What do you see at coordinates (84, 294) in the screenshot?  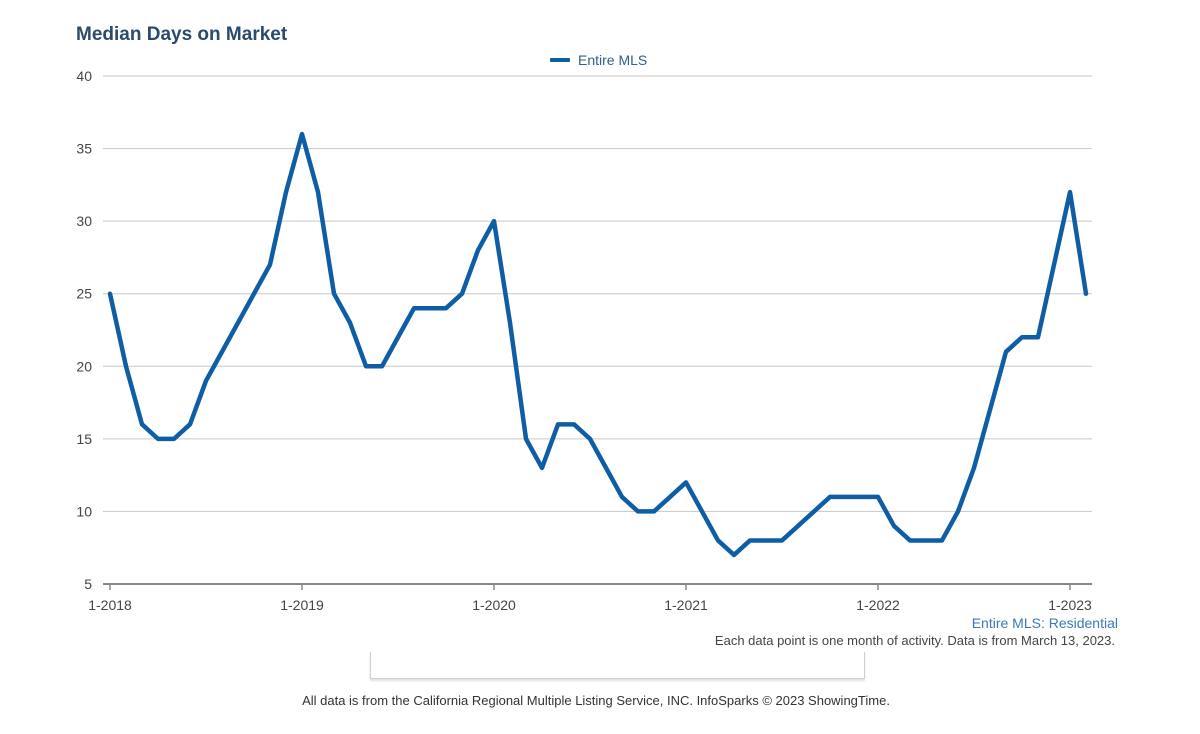 I see `y-tick-label: 25` at bounding box center [84, 294].